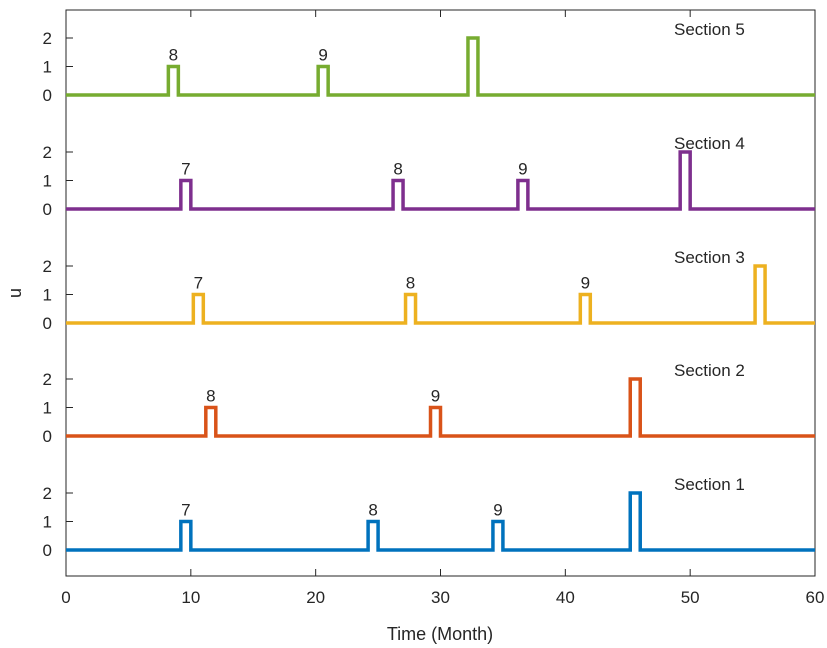  I want to click on series-4: 7 8 9 Section 4, so click(440, 172).